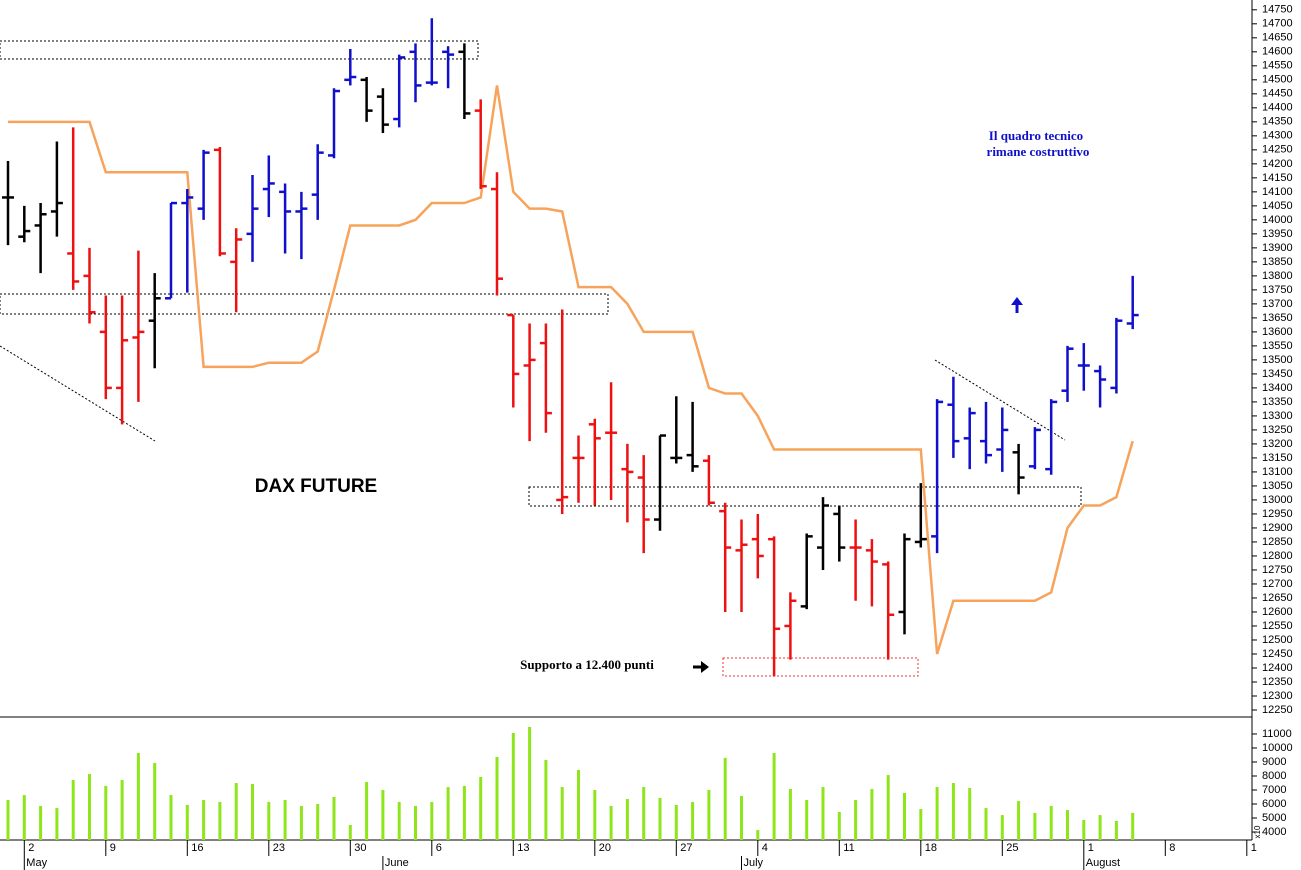 This screenshot has width=1301, height=870. What do you see at coordinates (316, 486) in the screenshot?
I see `chart-title: DAX FUTURE` at bounding box center [316, 486].